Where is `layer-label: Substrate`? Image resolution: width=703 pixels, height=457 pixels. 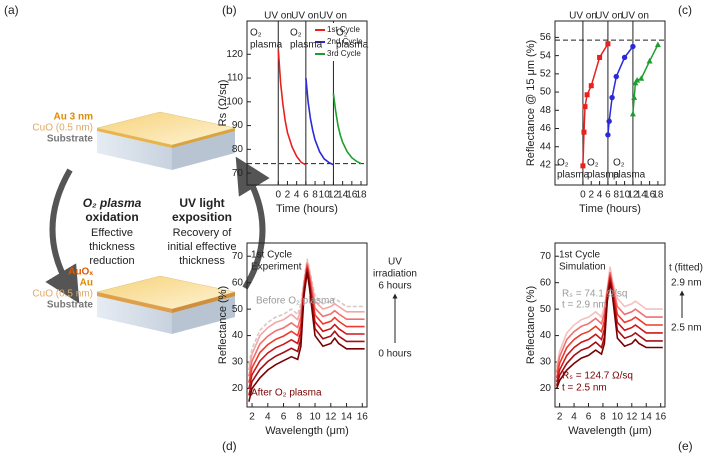 layer-label: Substrate is located at coordinates (70, 139).